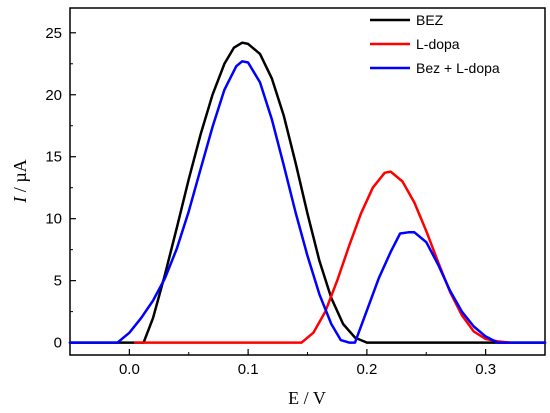 This screenshot has height=413, width=550. I want to click on legend: BEZ L-dopa Bez + L-dopa, so click(435, 44).